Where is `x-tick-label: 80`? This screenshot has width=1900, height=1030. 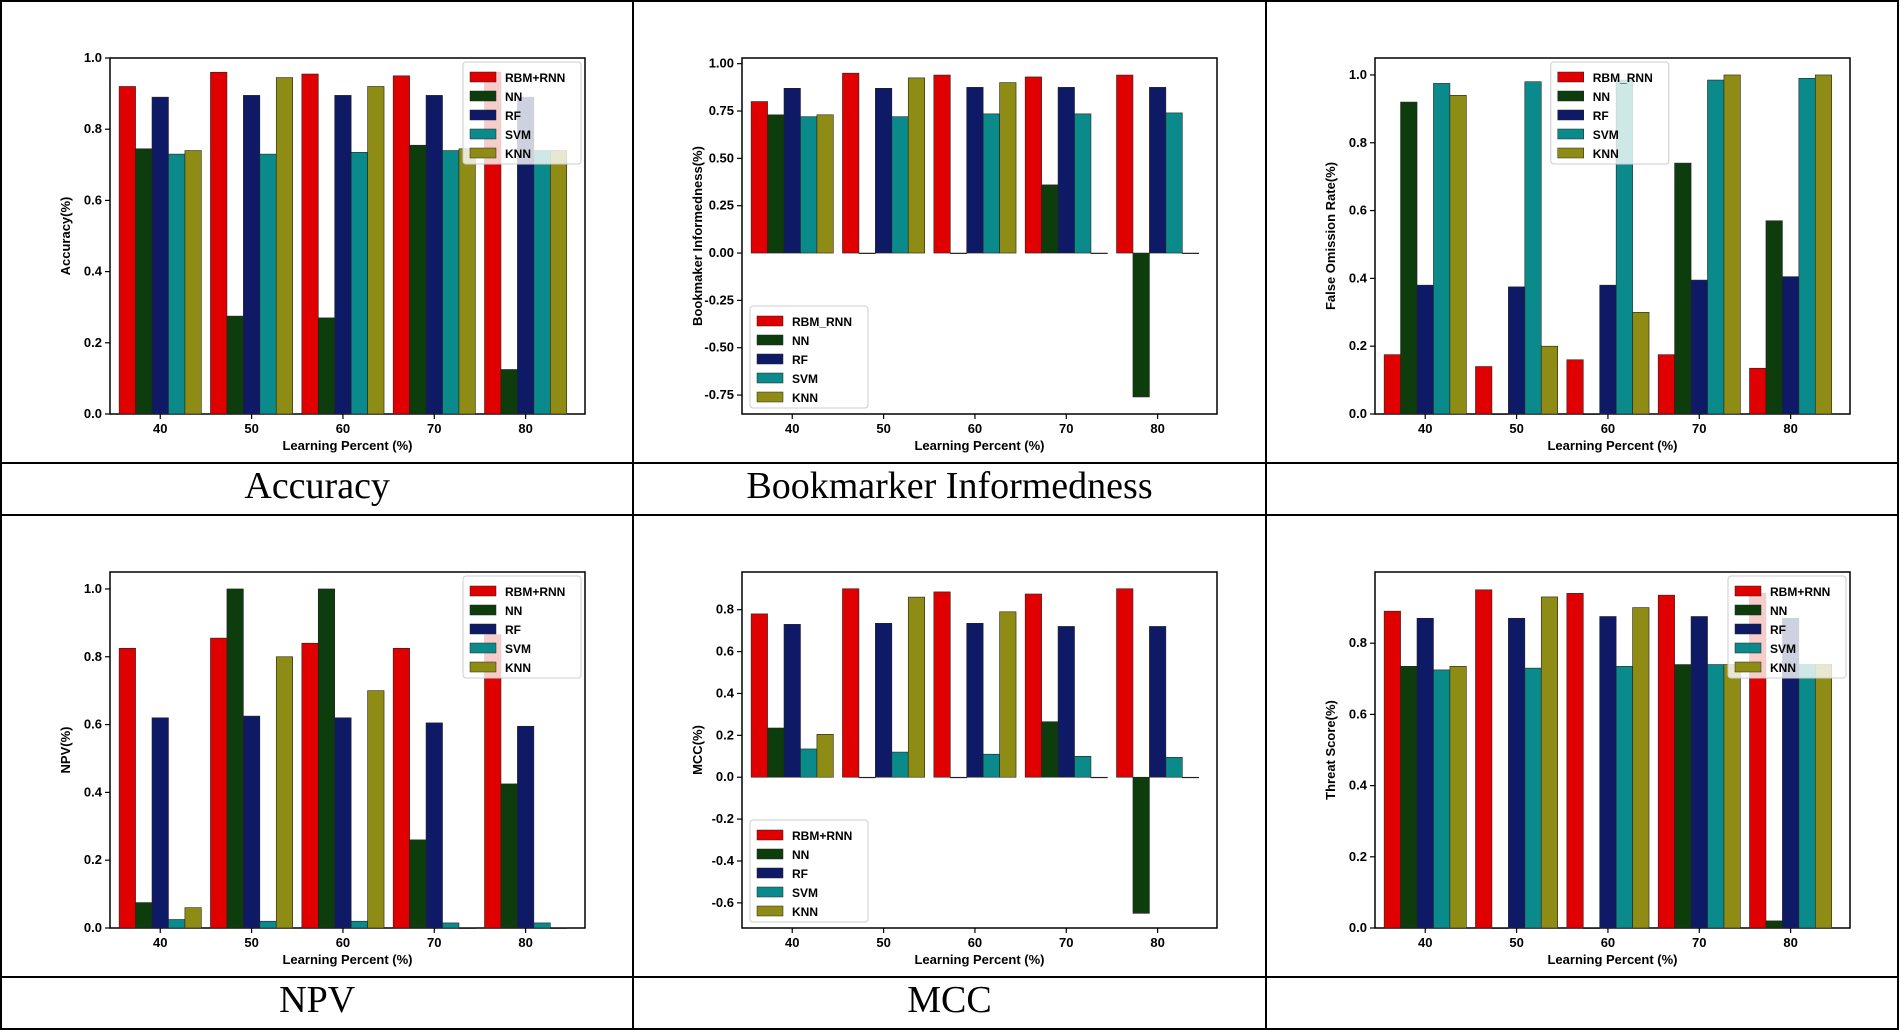
x-tick-label: 80 is located at coordinates (1158, 942).